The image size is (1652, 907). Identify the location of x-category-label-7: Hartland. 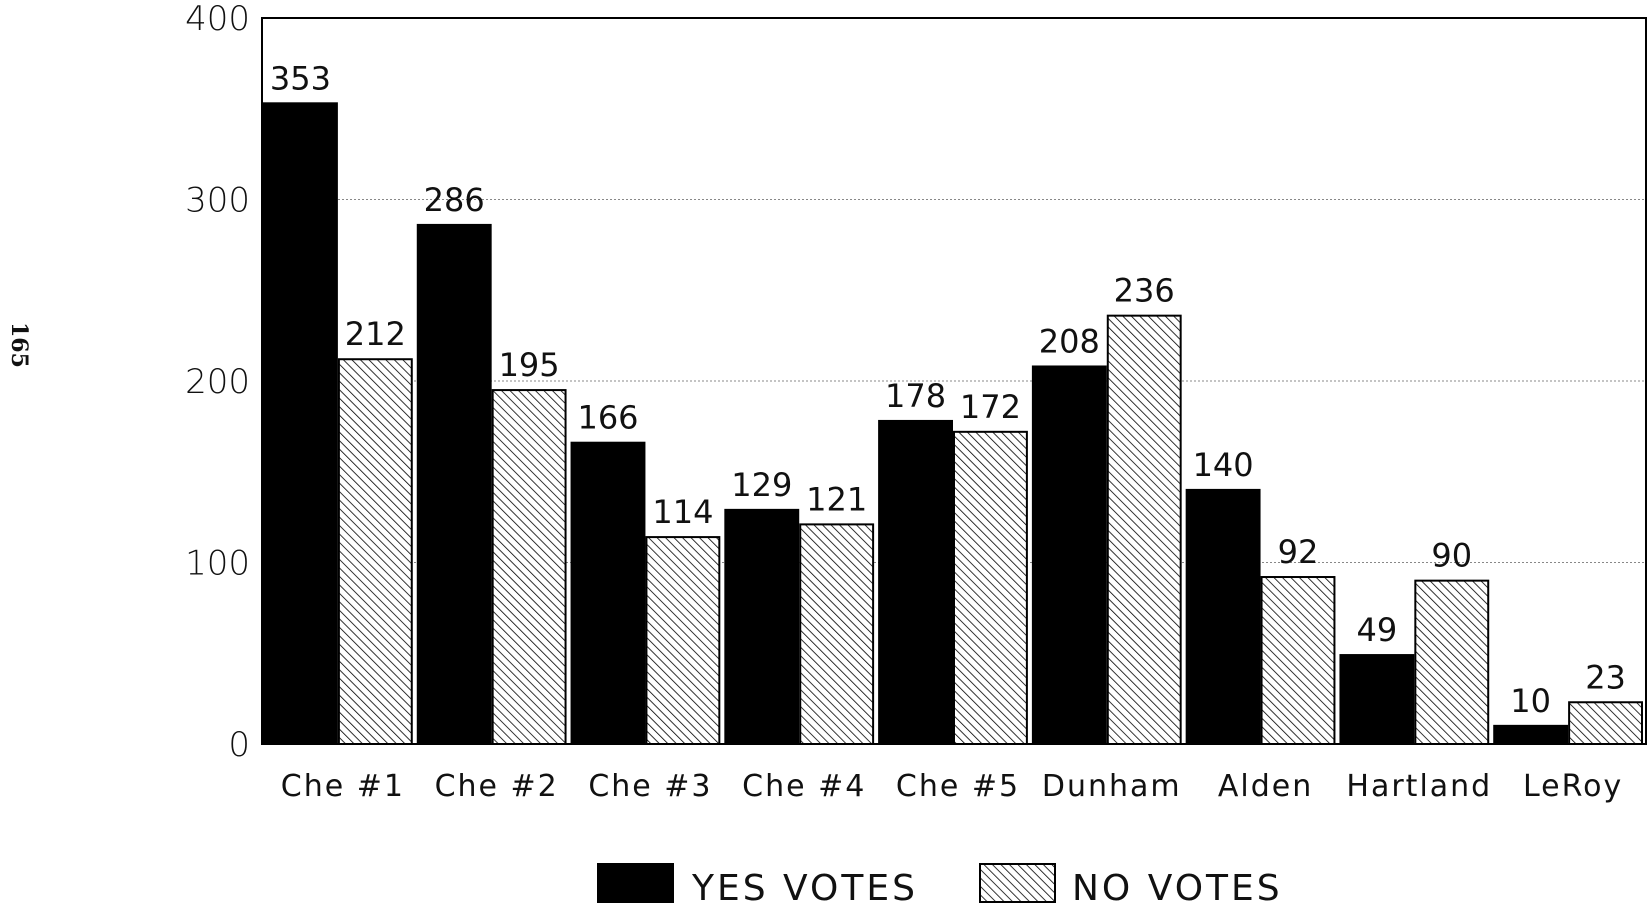
(1419, 786).